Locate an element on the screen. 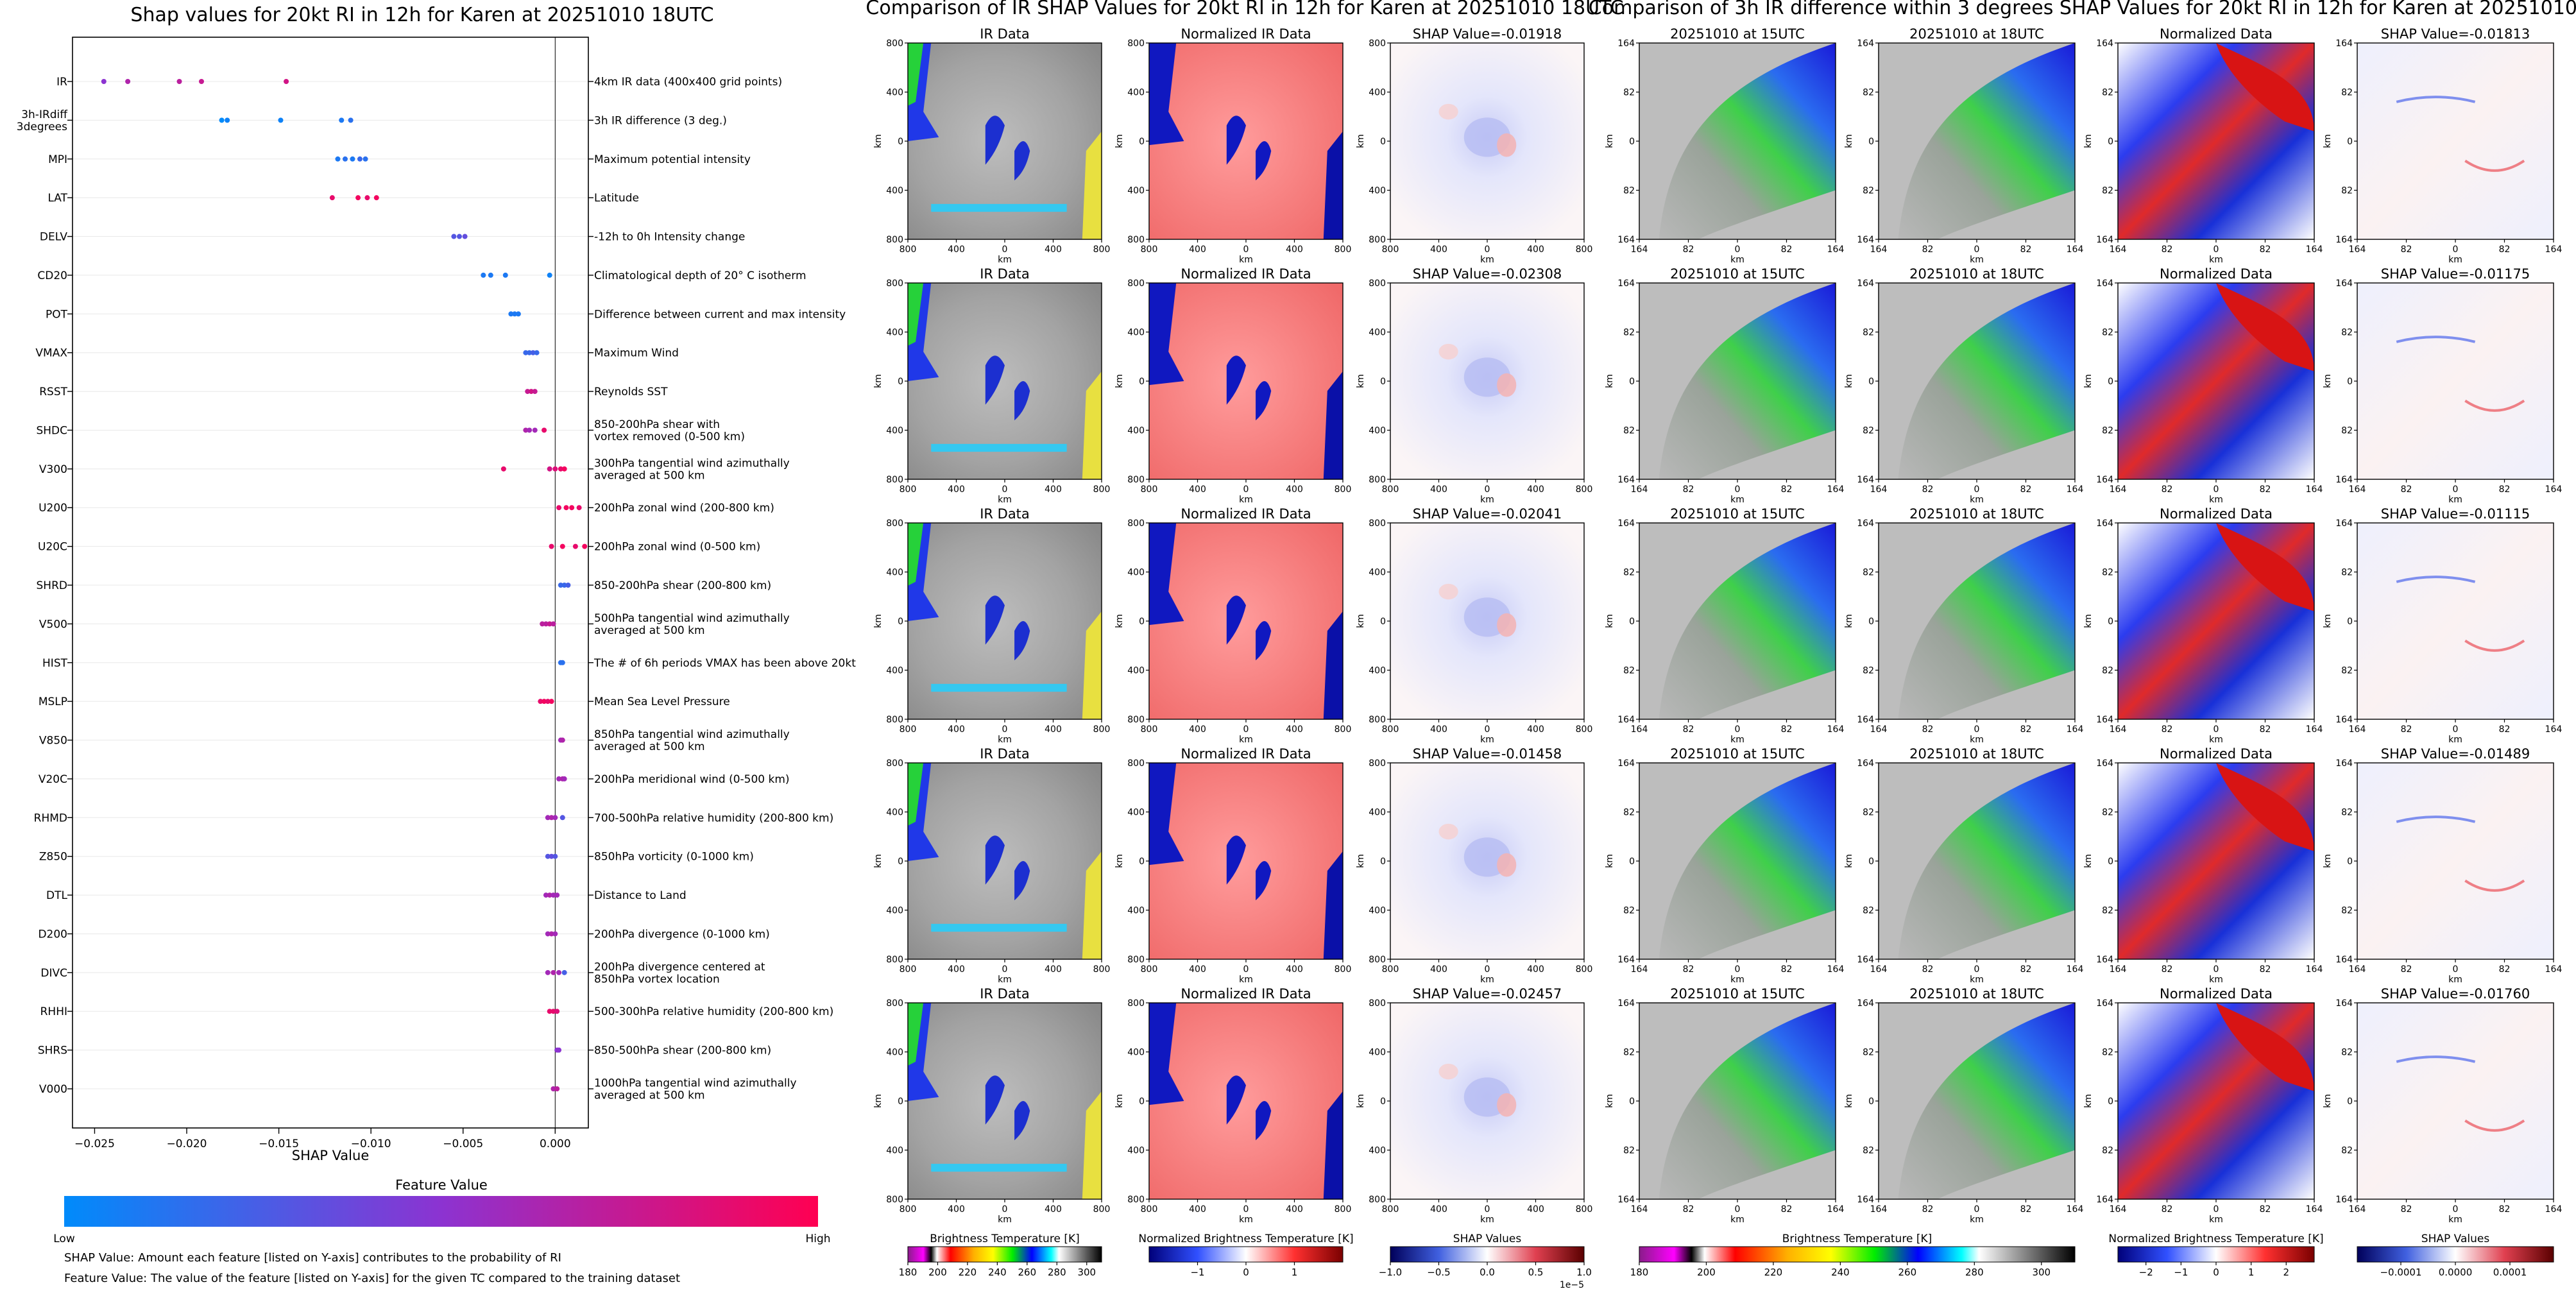  feature-name-label: SHRD is located at coordinates (52, 585).